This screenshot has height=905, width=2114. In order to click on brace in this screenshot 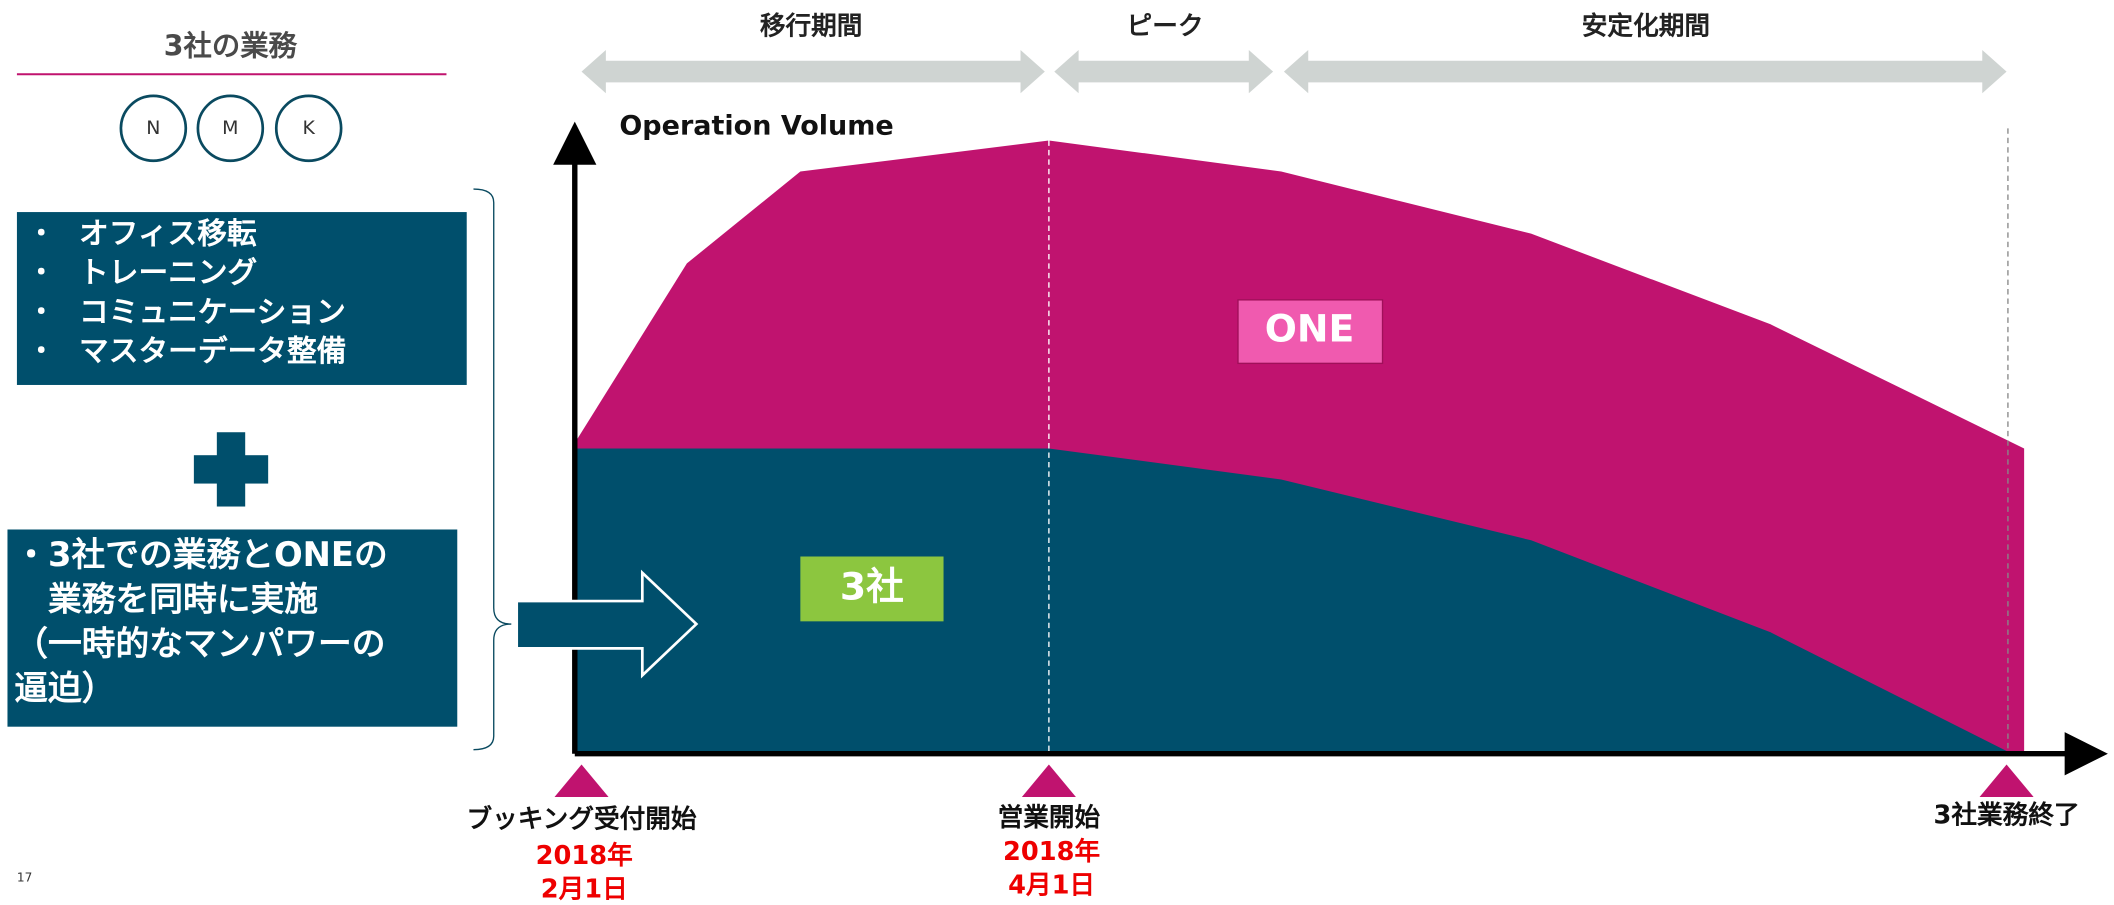, I will do `click(492, 469)`.